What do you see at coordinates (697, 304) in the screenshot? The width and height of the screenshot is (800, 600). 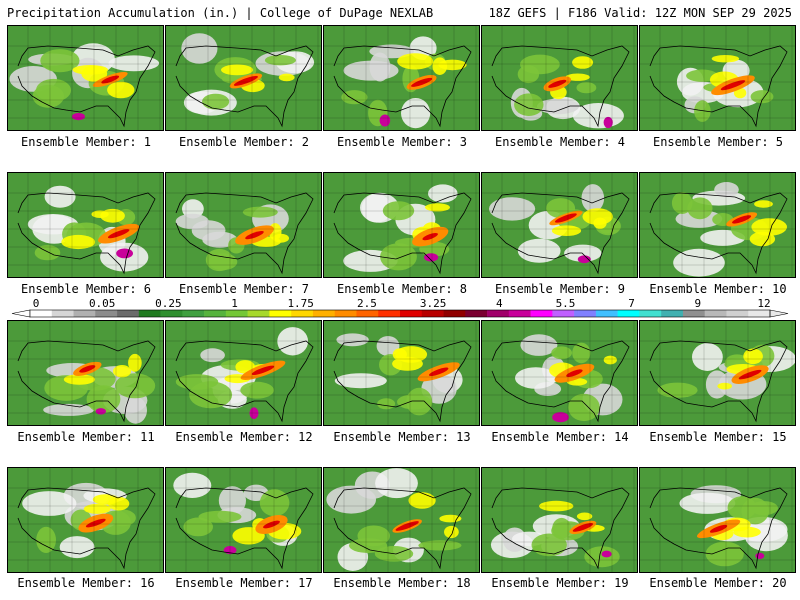 I see `colorbar-tick-label: 9` at bounding box center [697, 304].